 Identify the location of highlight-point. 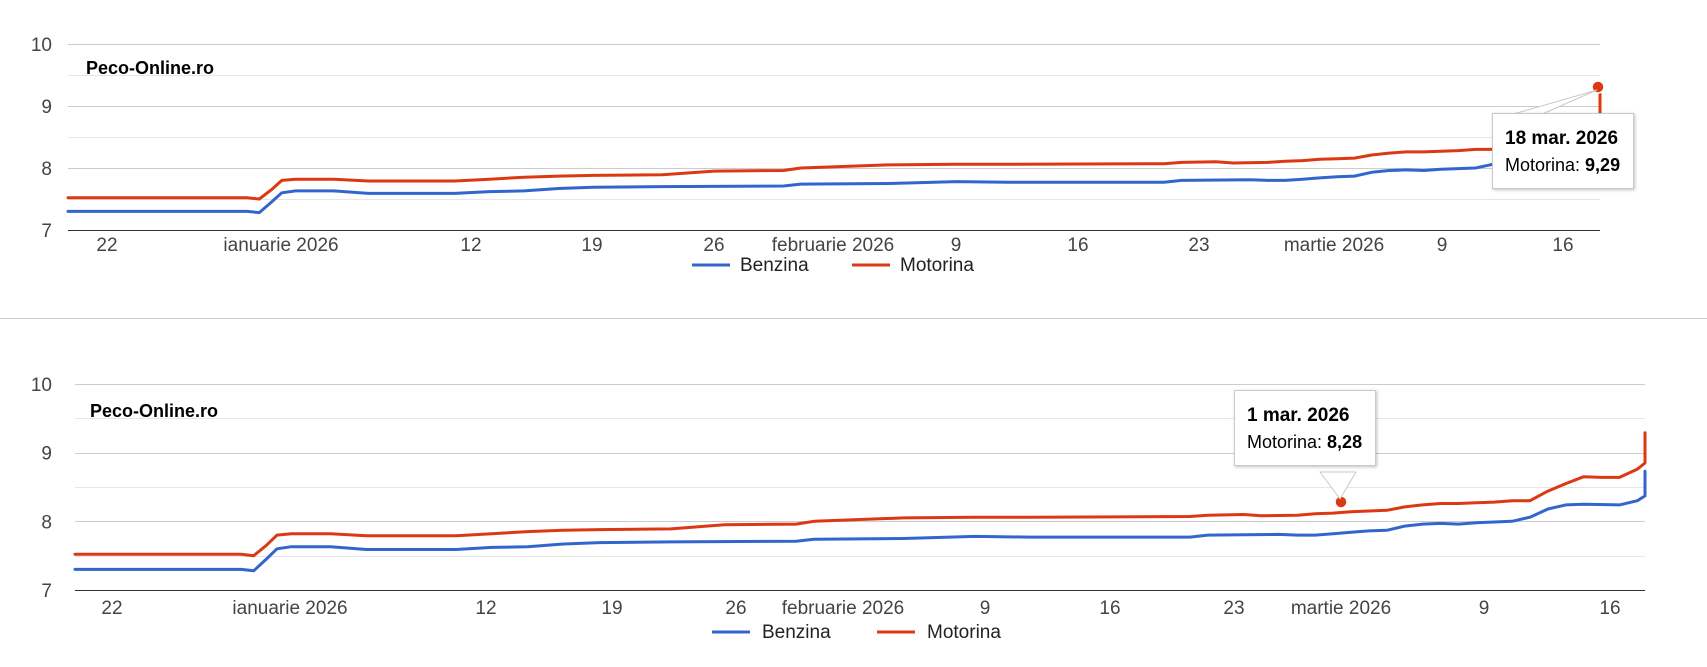
(1598, 87).